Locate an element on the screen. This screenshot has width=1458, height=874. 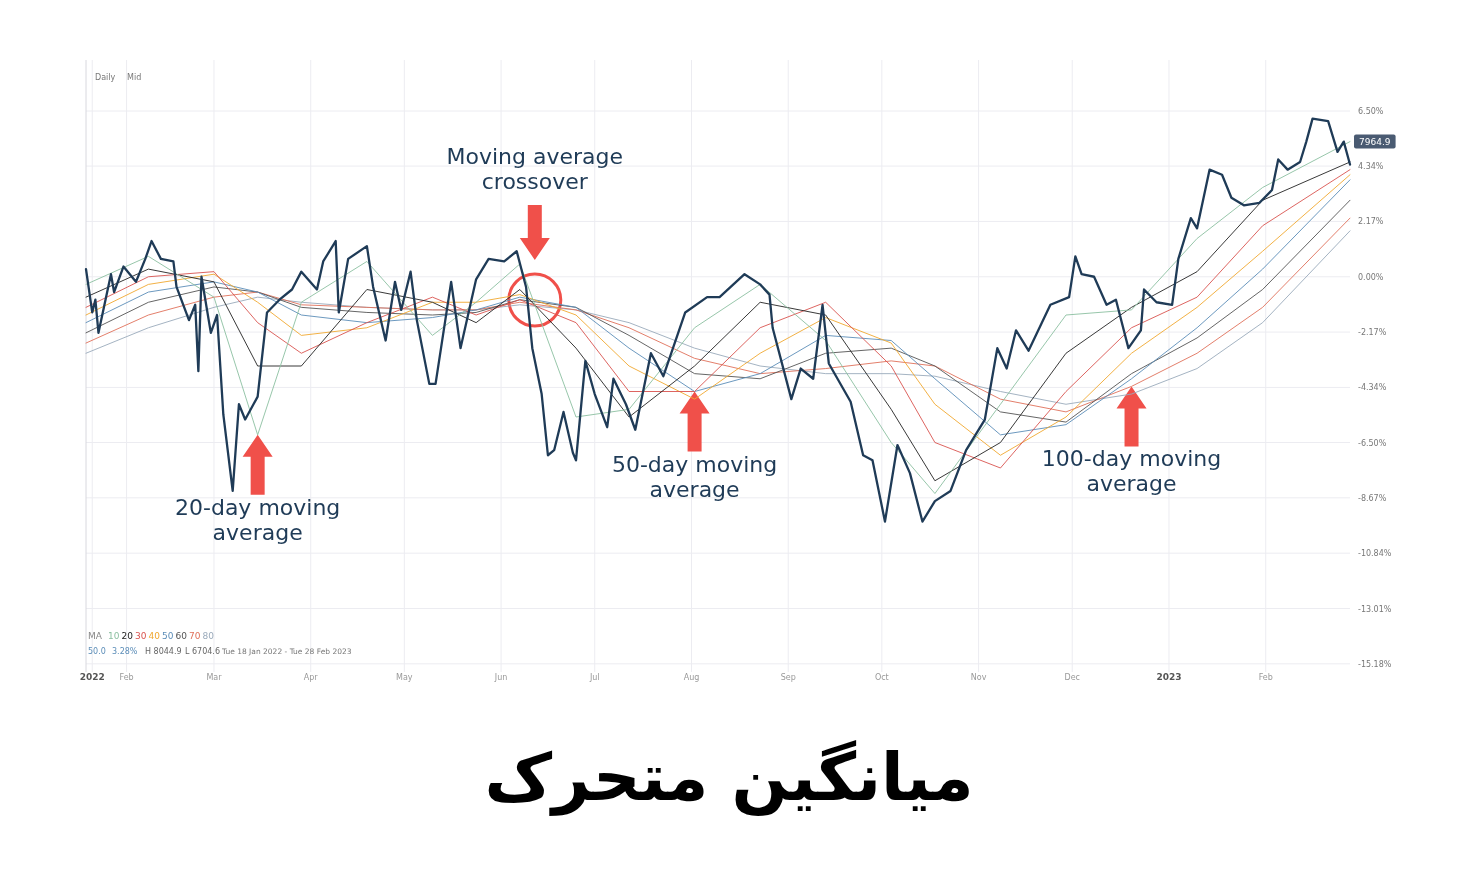
annotation: L 6704.6 is located at coordinates (202, 651).